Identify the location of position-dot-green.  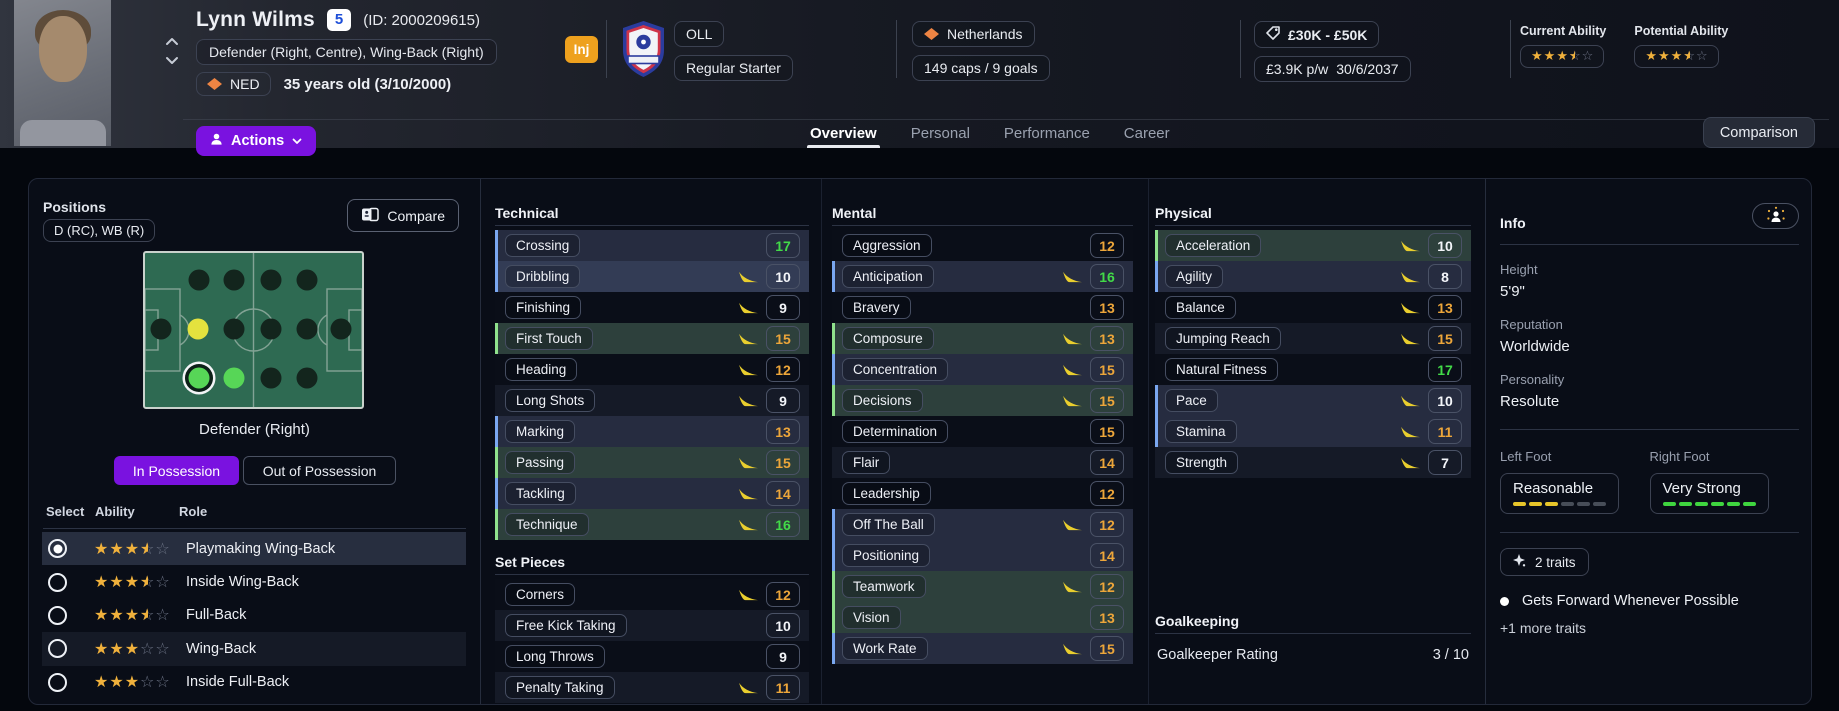
(234, 378).